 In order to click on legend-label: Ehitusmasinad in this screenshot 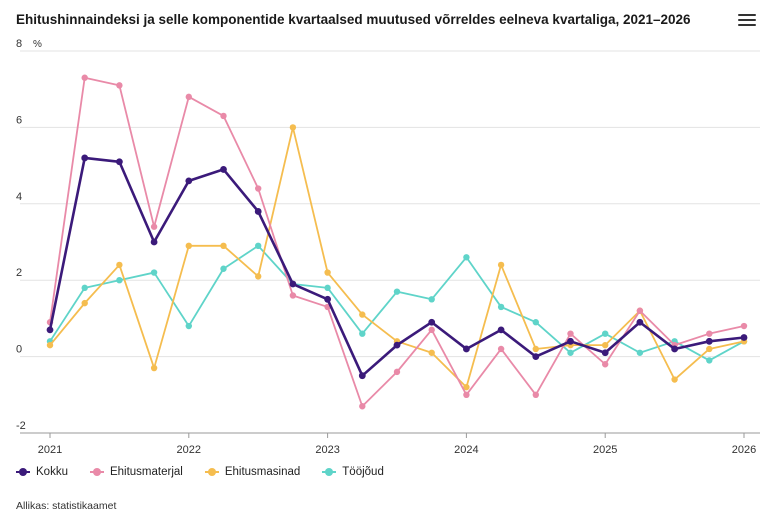, I will do `click(262, 472)`.